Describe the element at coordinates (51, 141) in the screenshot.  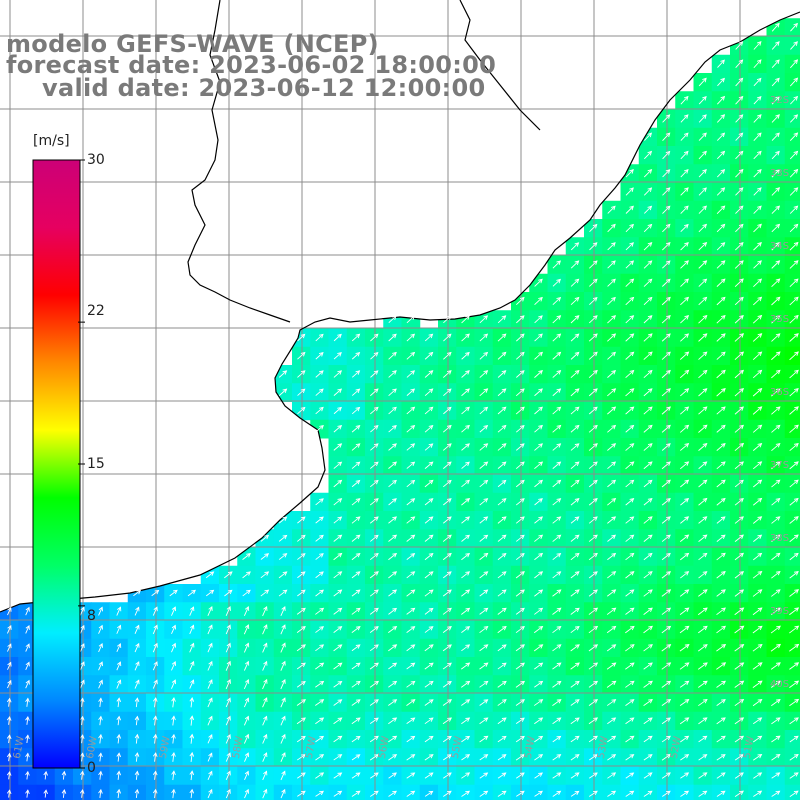
I see `colorbar-unit: [m/s]` at that location.